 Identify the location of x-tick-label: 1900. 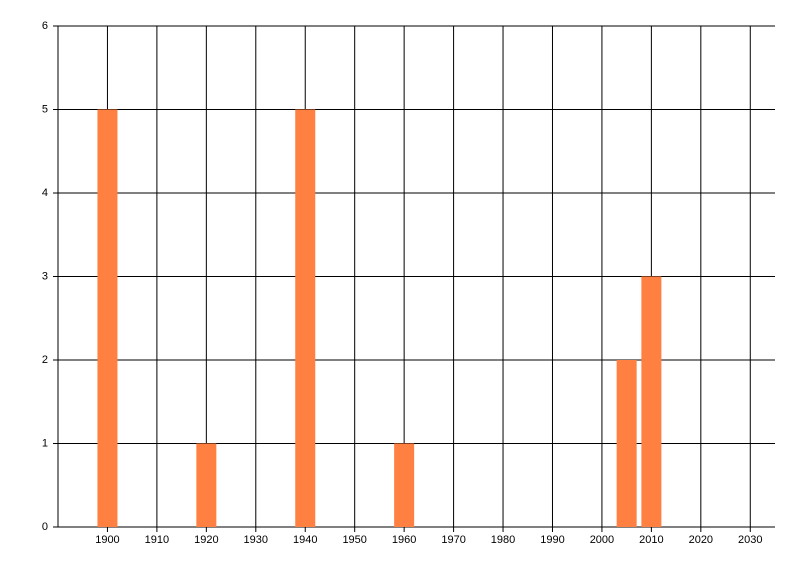
(107, 540).